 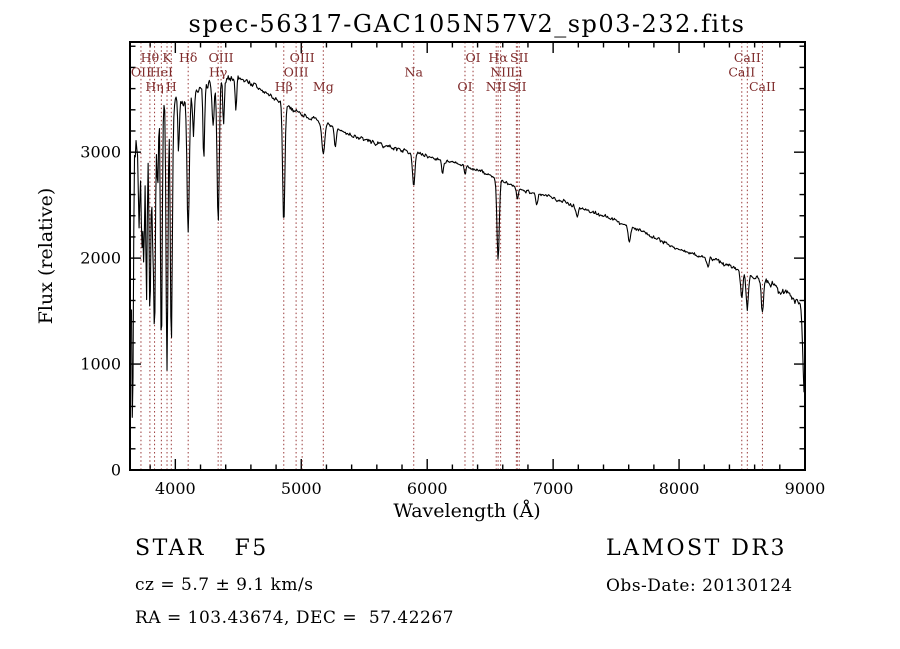 What do you see at coordinates (699, 586) in the screenshot?
I see `obs-date-label: Obs-Date: 20130124` at bounding box center [699, 586].